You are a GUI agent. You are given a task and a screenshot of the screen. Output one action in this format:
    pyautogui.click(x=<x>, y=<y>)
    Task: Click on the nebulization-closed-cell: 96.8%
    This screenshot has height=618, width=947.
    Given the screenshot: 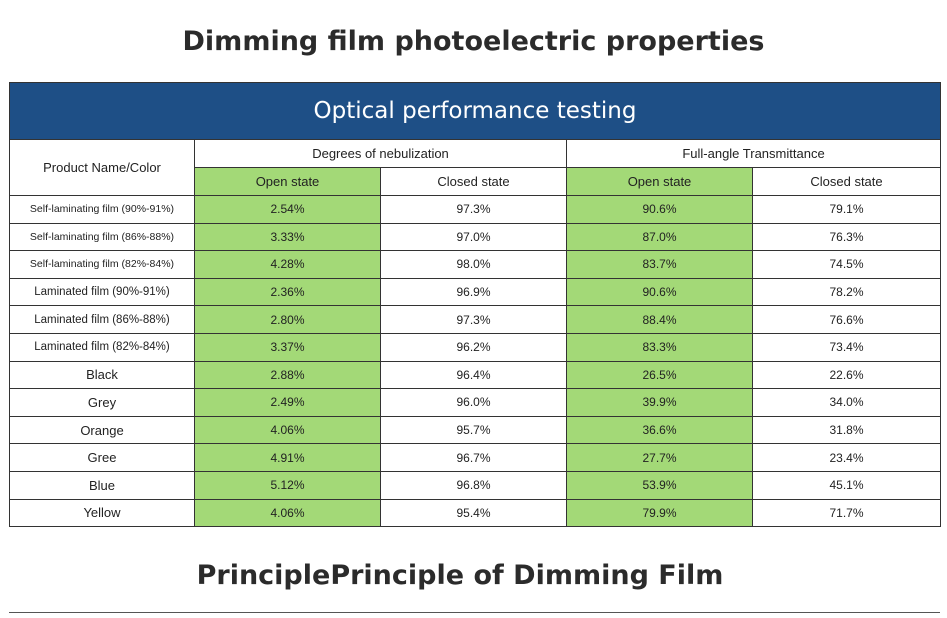 What is the action you would take?
    pyautogui.click(x=473, y=485)
    